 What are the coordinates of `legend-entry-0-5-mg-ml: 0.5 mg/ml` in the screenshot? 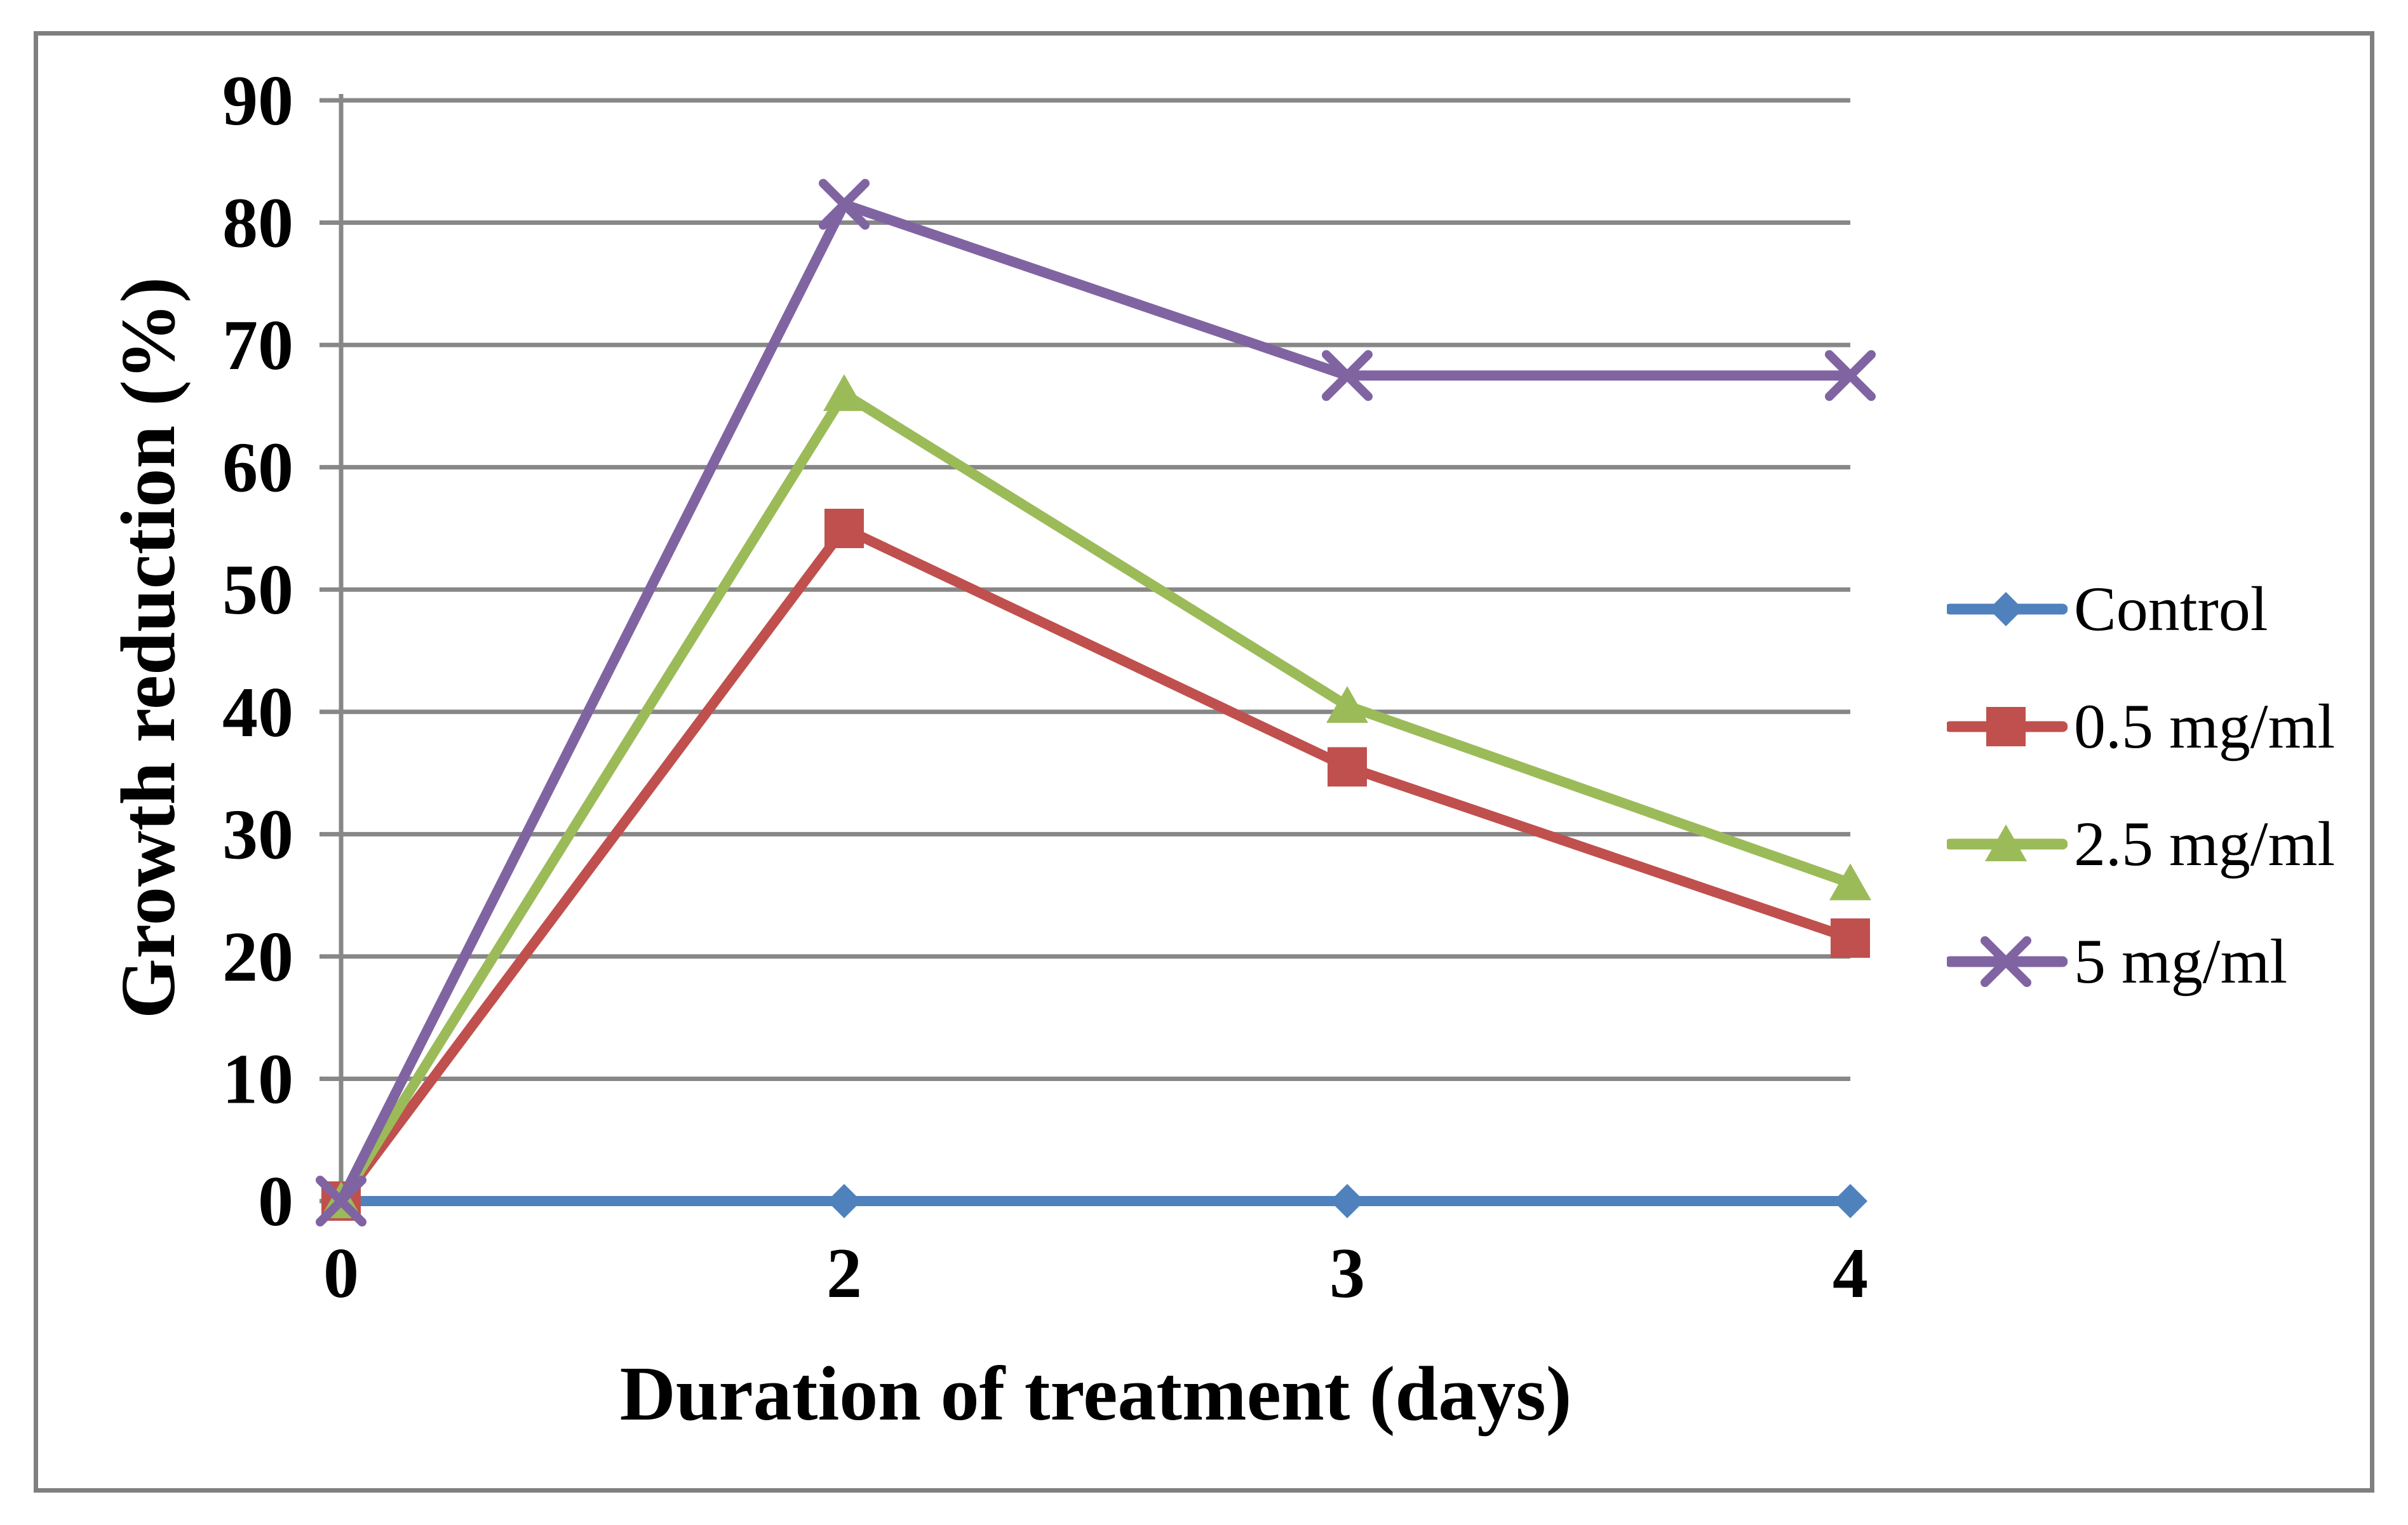 It's located at (2141, 727).